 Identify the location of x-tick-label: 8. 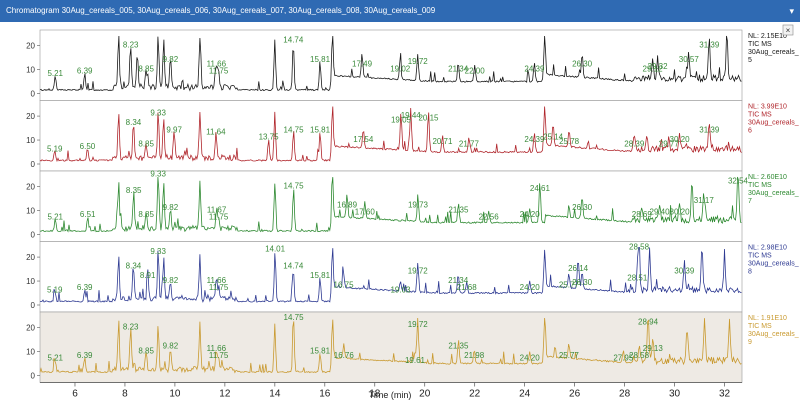
(125, 394).